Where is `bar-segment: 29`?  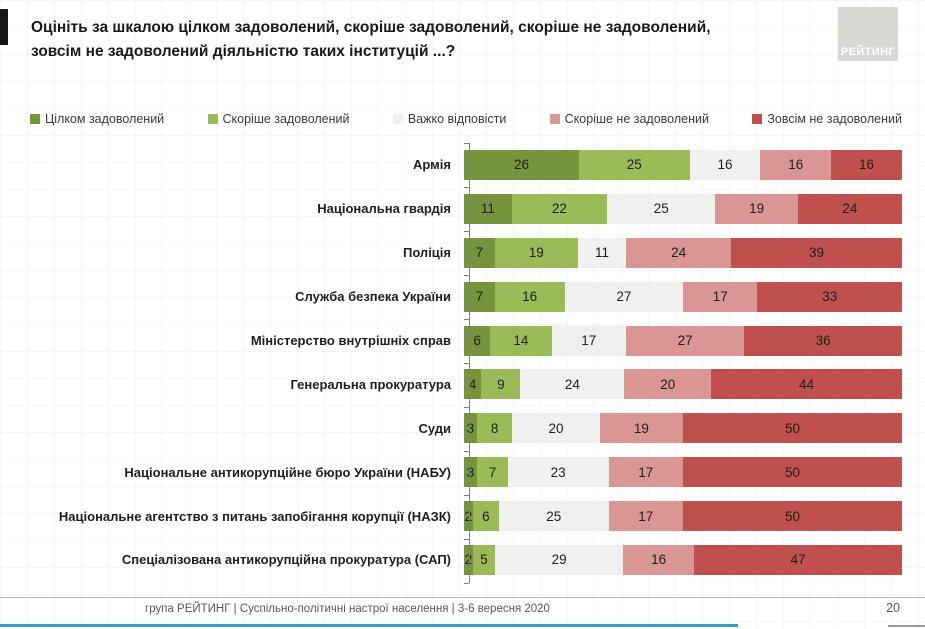 bar-segment: 29 is located at coordinates (559, 559).